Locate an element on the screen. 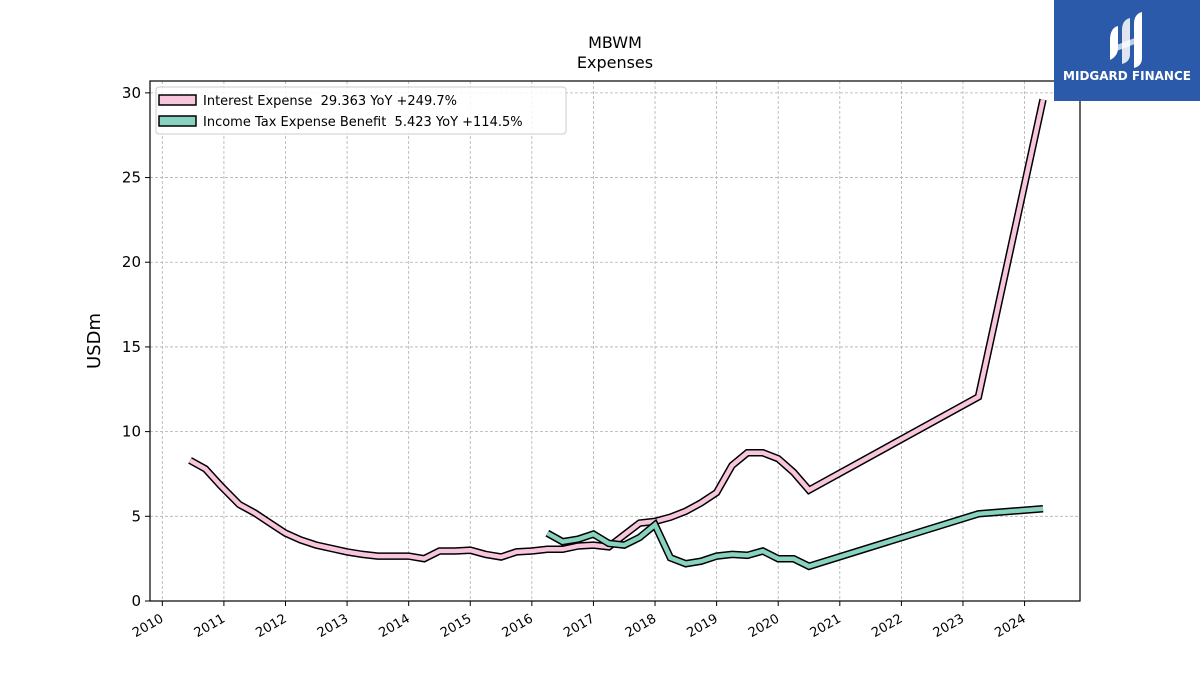  x-tick-label: 2012 is located at coordinates (271, 626).